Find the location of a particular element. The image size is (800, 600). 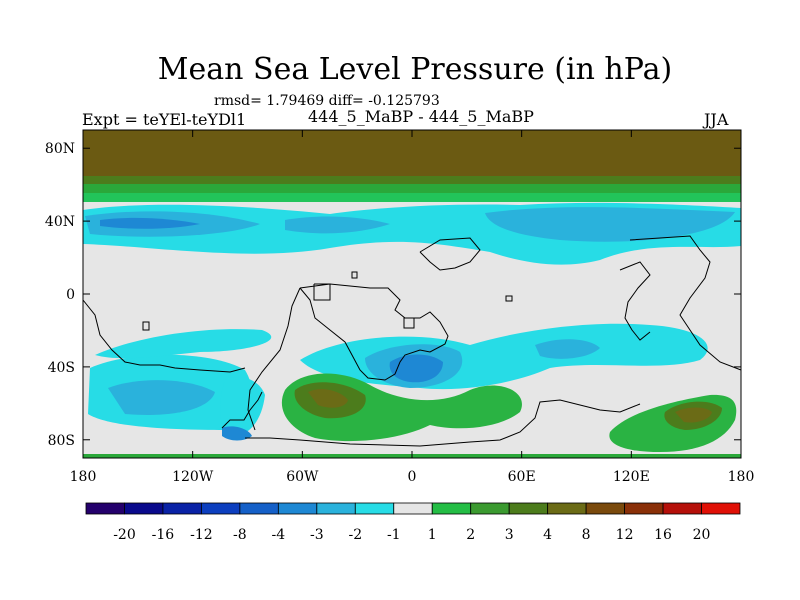

west-pacific-coast is located at coordinates (164, 336).